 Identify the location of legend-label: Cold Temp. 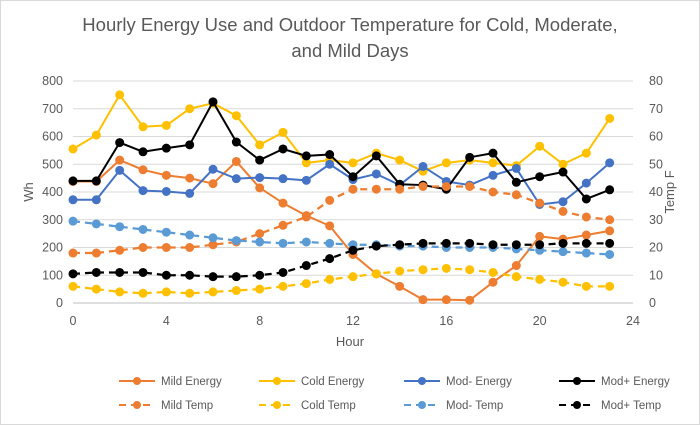
(328, 406).